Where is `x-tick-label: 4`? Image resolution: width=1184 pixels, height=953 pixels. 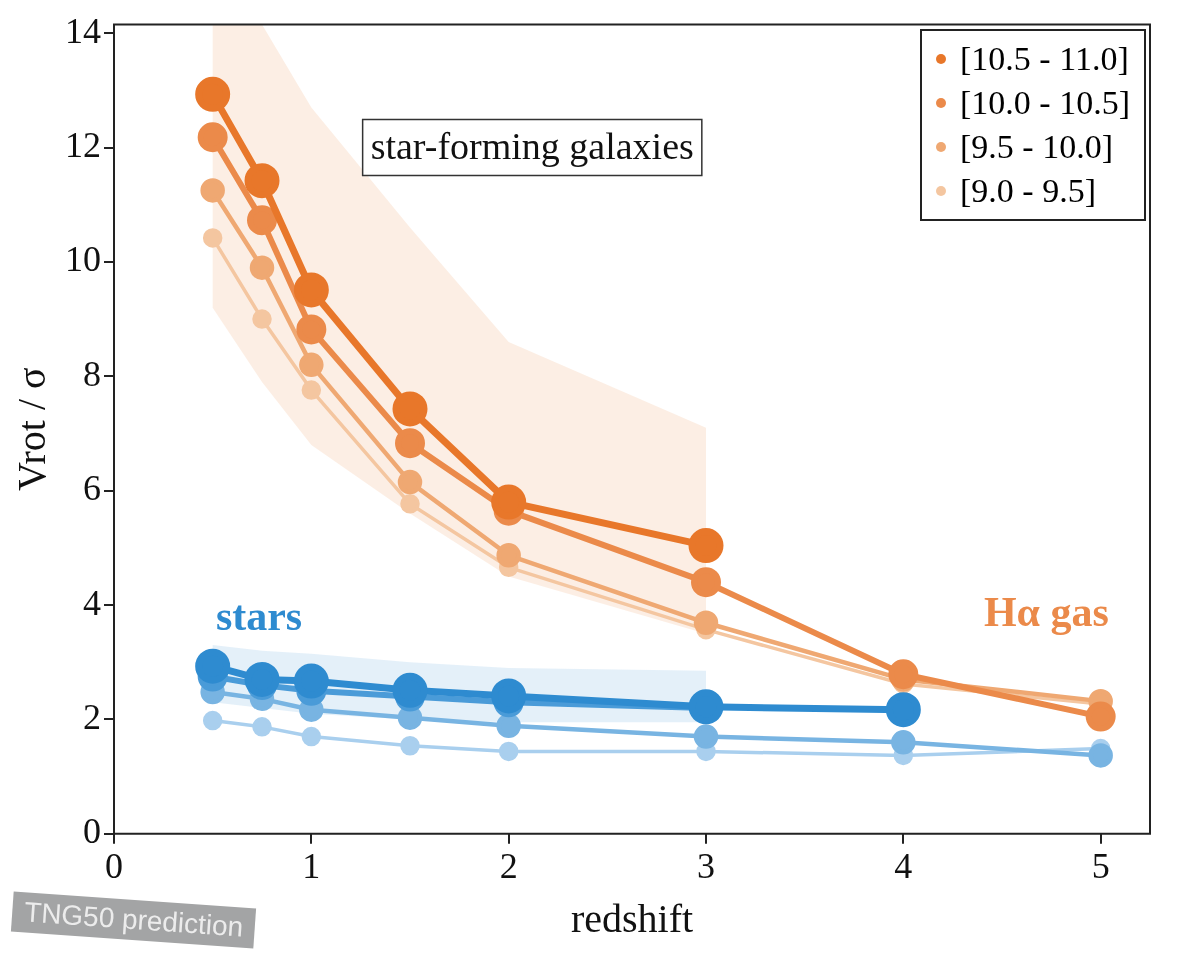
x-tick-label: 4 is located at coordinates (903, 865).